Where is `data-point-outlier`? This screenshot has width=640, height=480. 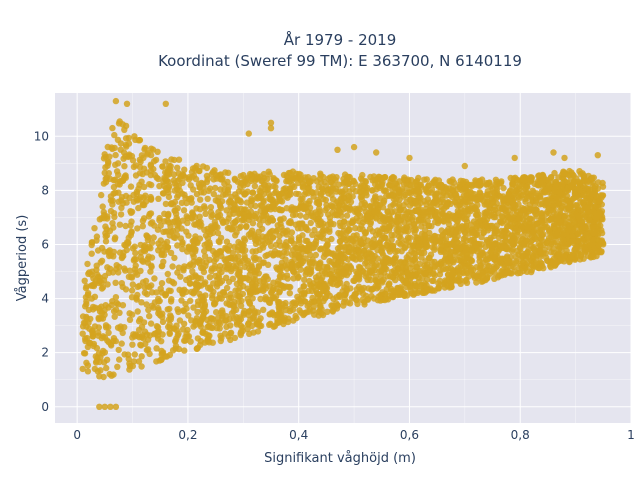 data-point-outlier is located at coordinates (88, 293).